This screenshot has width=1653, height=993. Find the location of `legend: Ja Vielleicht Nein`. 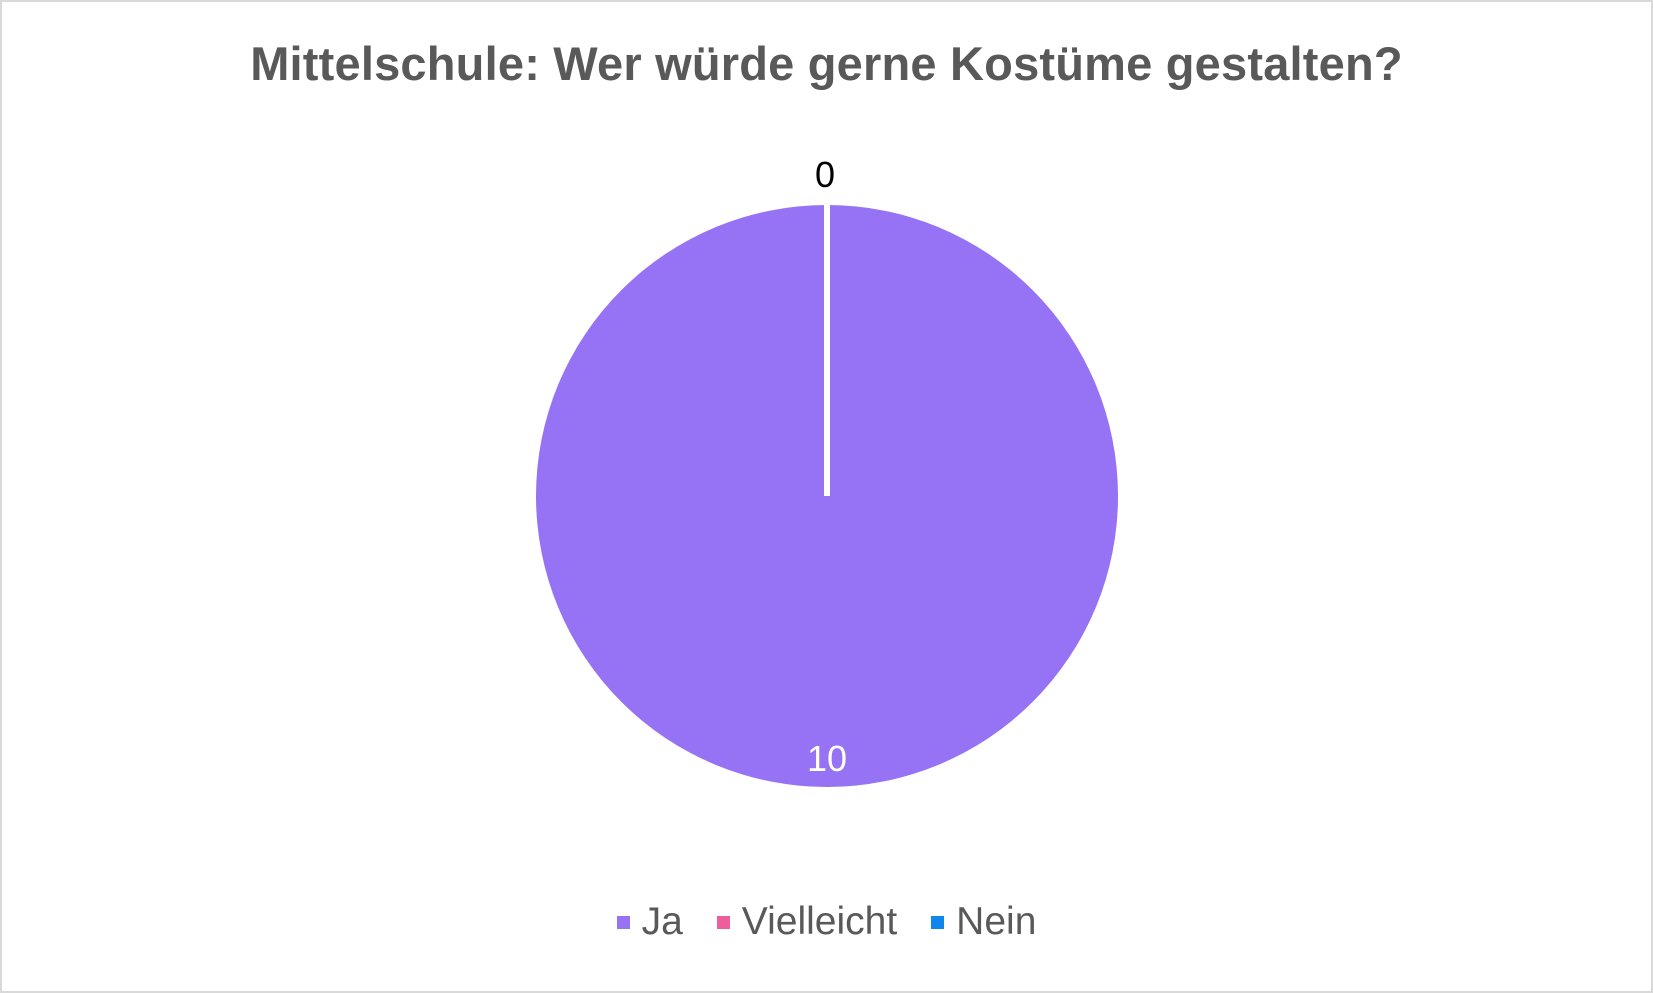

legend: Ja Vielleicht Nein is located at coordinates (826, 922).